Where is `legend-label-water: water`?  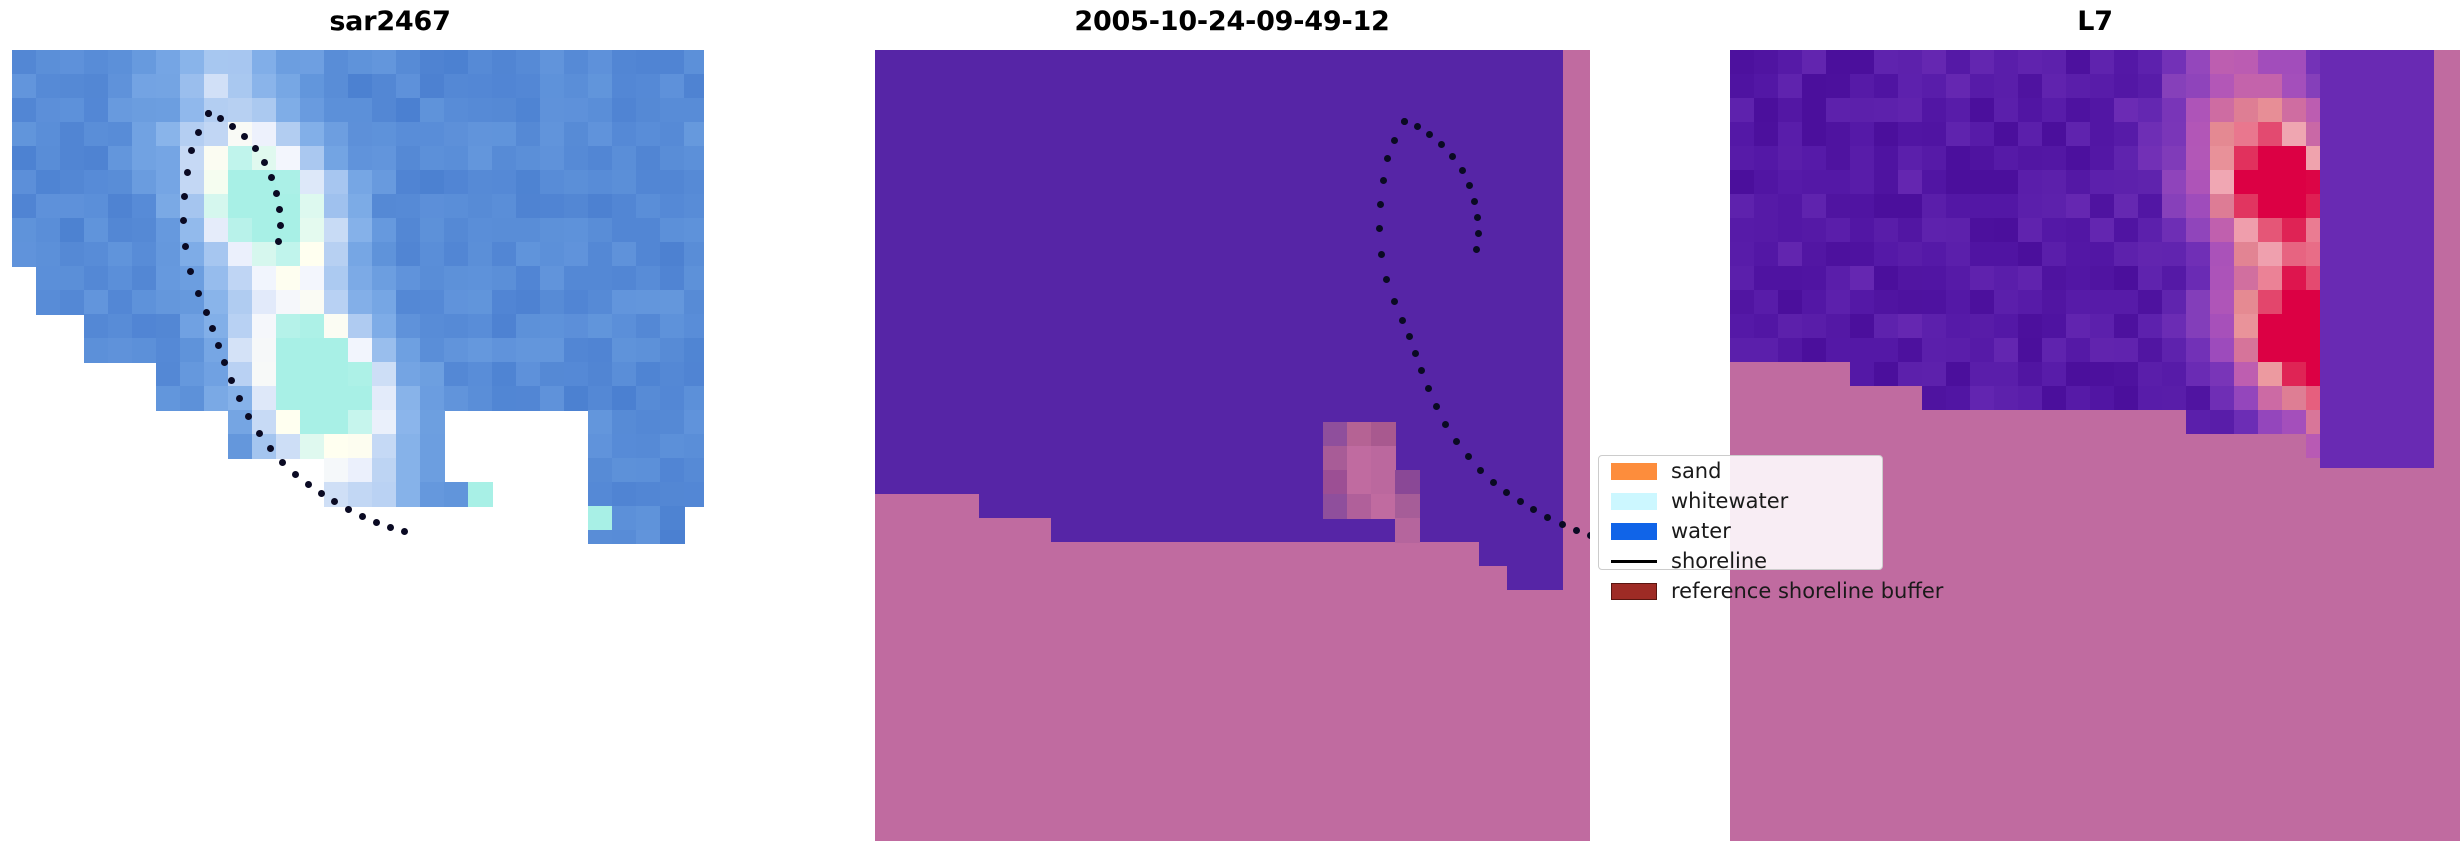 legend-label-water: water is located at coordinates (1701, 531).